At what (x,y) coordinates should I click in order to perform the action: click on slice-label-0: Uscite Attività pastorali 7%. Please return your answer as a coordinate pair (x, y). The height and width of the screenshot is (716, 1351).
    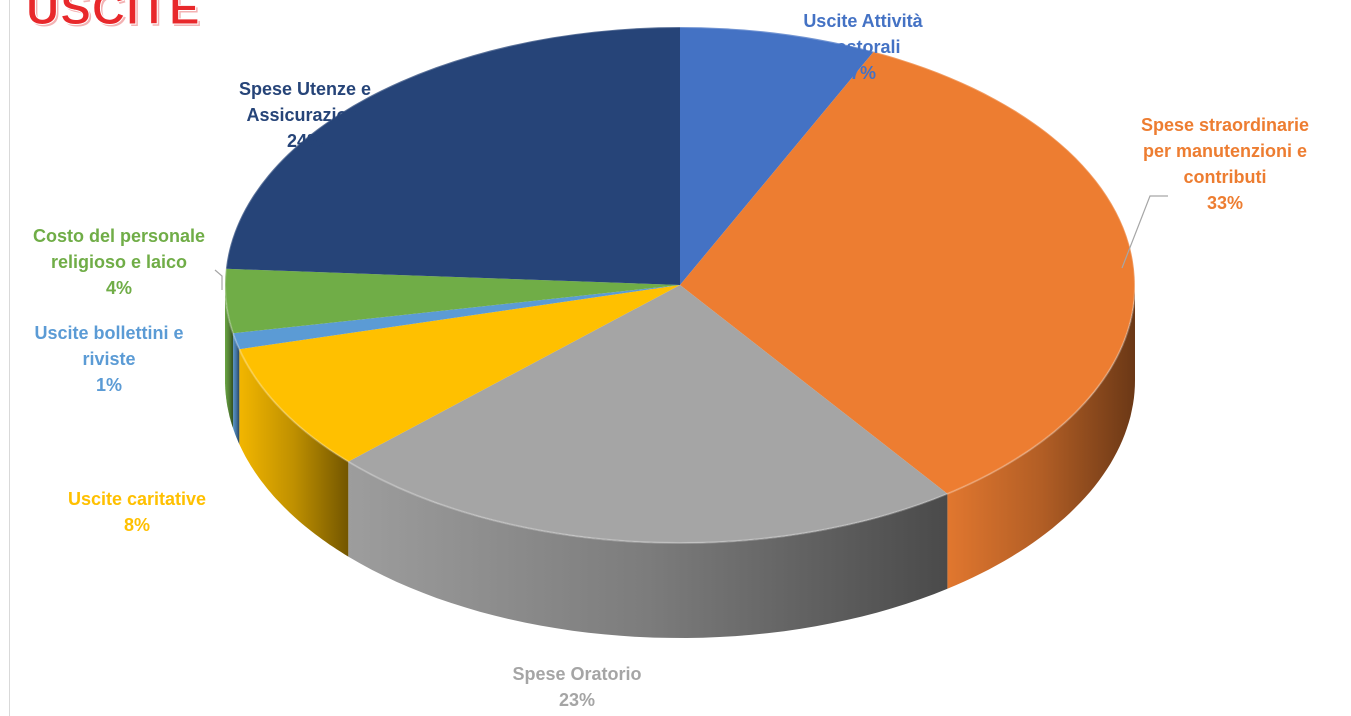
    Looking at the image, I should click on (862, 47).